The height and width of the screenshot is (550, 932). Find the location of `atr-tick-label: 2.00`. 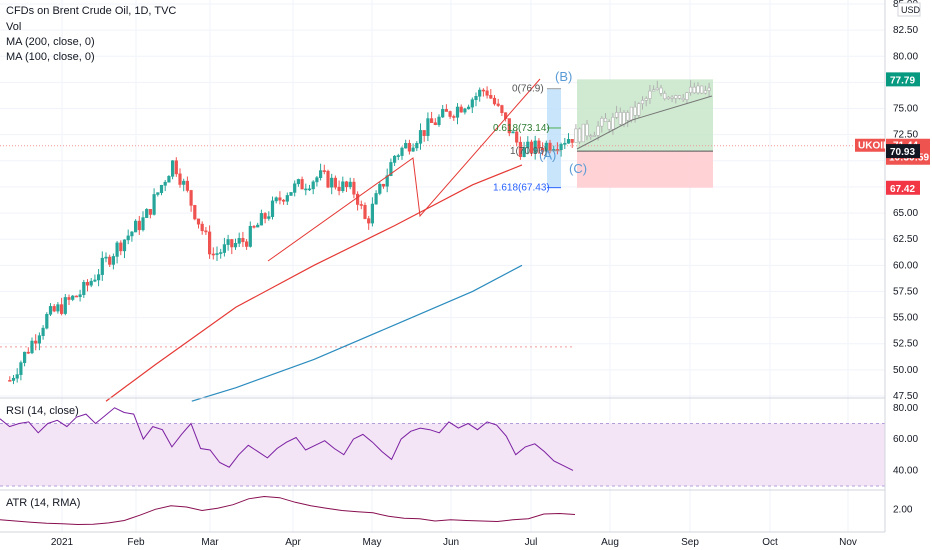

atr-tick-label: 2.00 is located at coordinates (903, 509).